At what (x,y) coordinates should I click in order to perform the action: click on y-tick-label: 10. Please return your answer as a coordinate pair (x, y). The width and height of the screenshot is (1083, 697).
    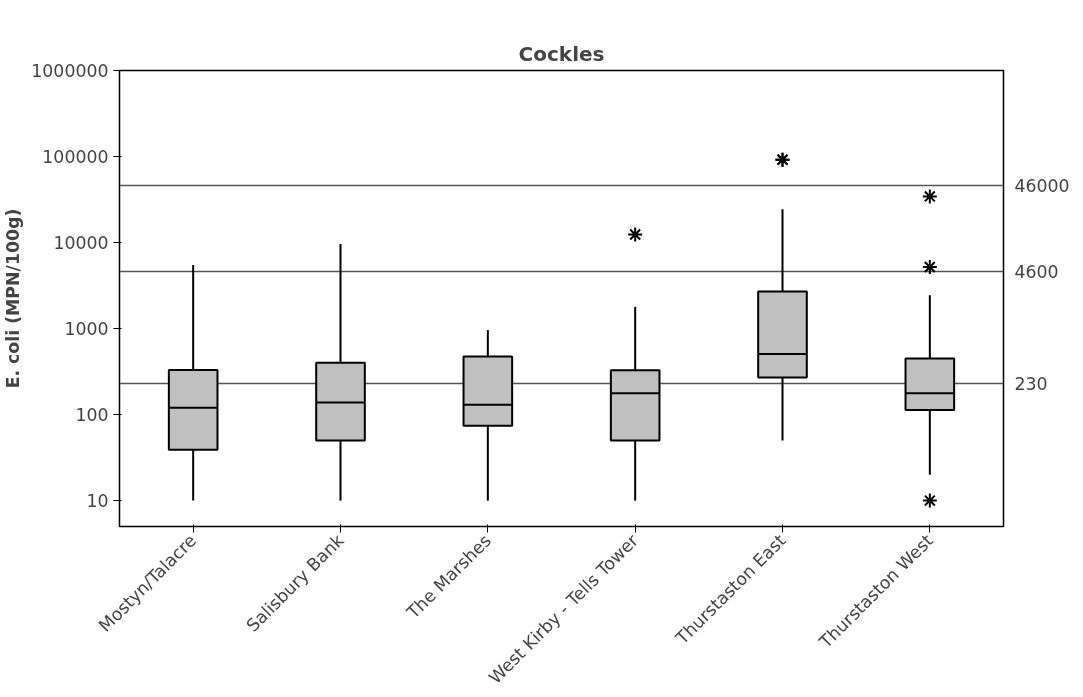
    Looking at the image, I should click on (97, 501).